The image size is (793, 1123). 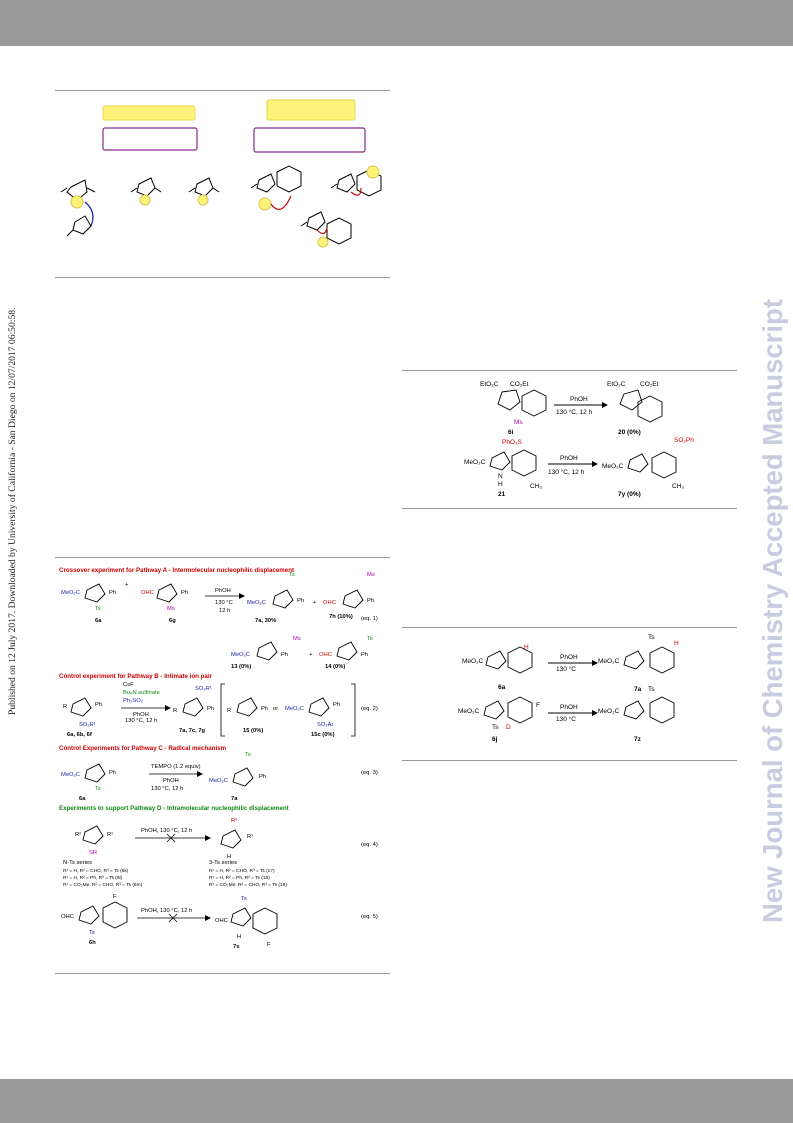 I want to click on m2-cond-2: 130 °C, so click(x=566, y=719).